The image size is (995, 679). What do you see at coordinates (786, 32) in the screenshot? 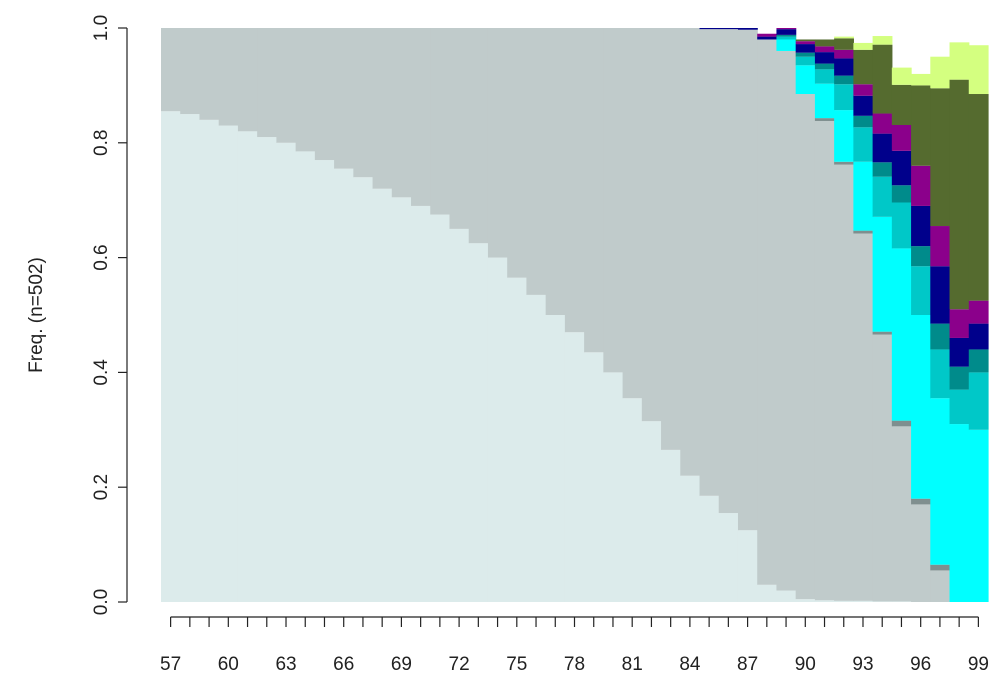
I see `area-segment-x89-layer6` at bounding box center [786, 32].